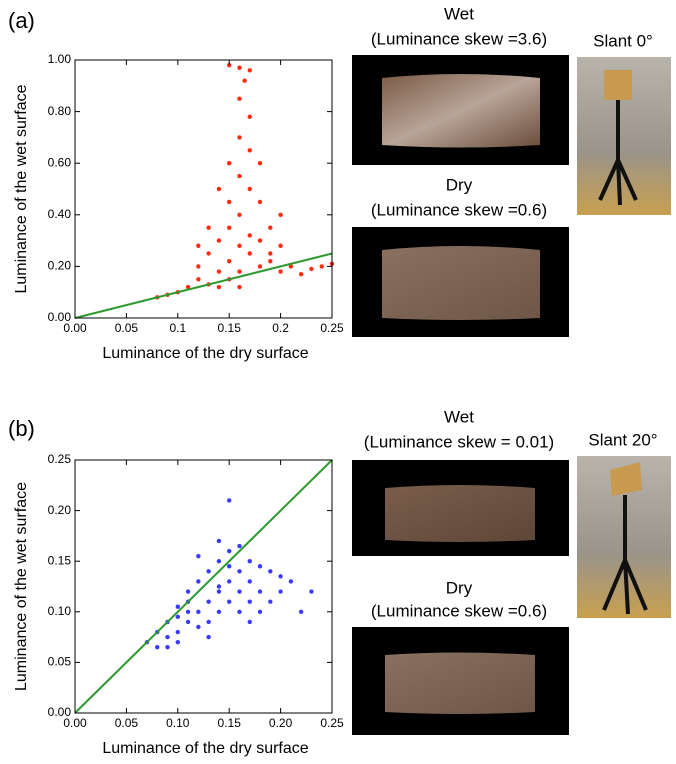 This screenshot has height=764, width=676. What do you see at coordinates (60, 560) in the screenshot?
I see `y-tick-label: 0.15` at bounding box center [60, 560].